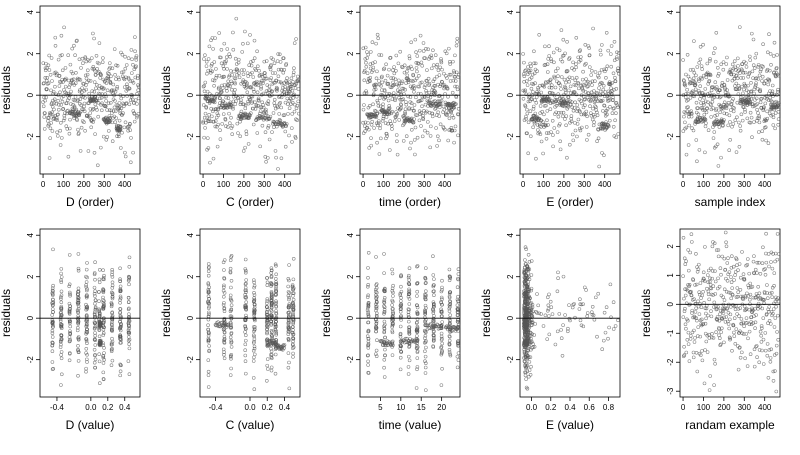 Image resolution: width=800 pixels, height=455 pixels. What do you see at coordinates (250, 90) in the screenshot?
I see `plot-frame` at bounding box center [250, 90].